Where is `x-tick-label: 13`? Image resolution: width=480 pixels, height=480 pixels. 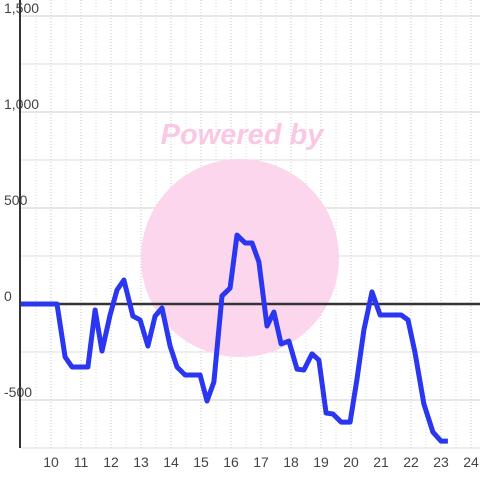
x-tick-label: 13 is located at coordinates (141, 462).